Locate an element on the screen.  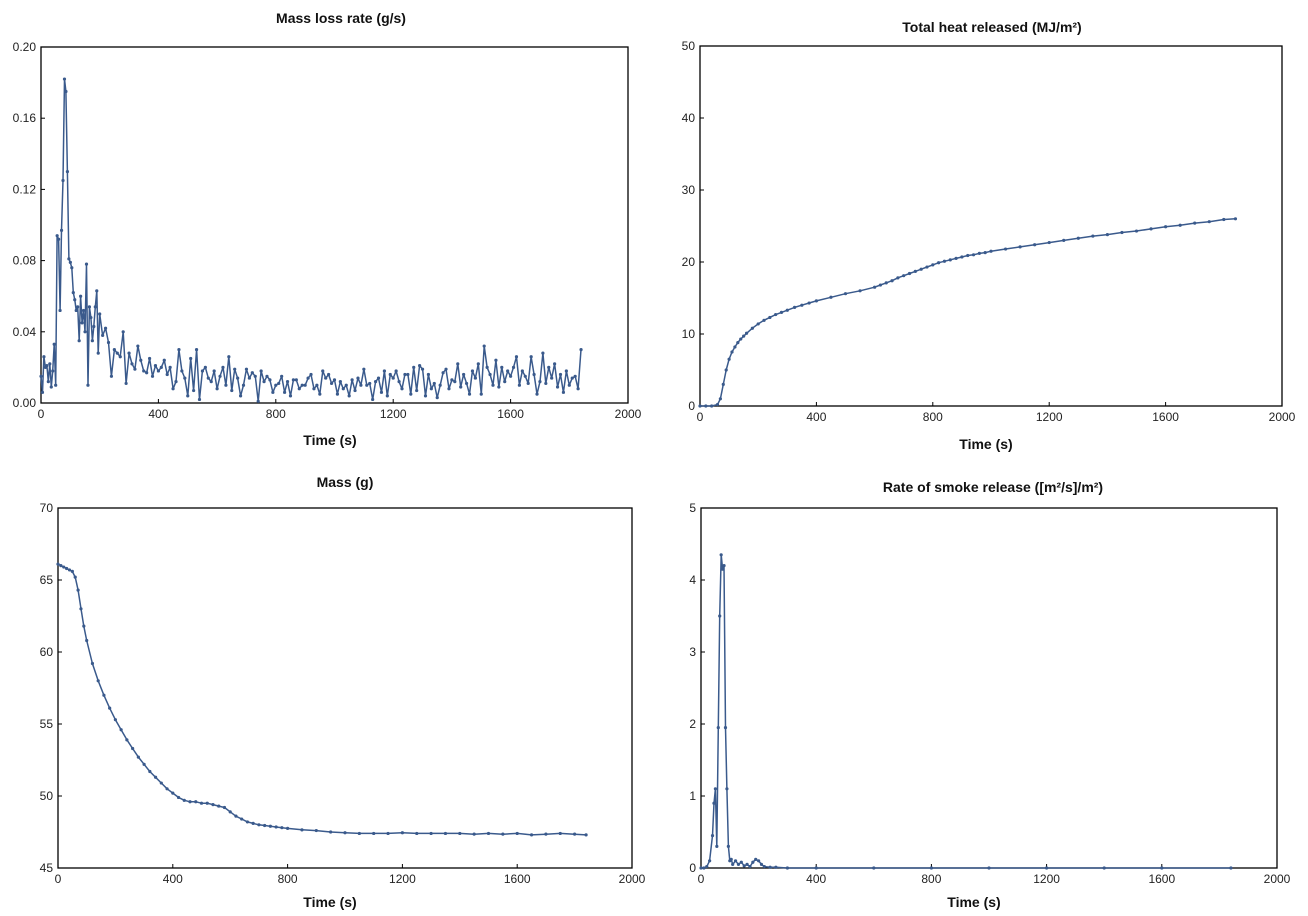
y-tick-label: 45 is located at coordinates (47, 868).